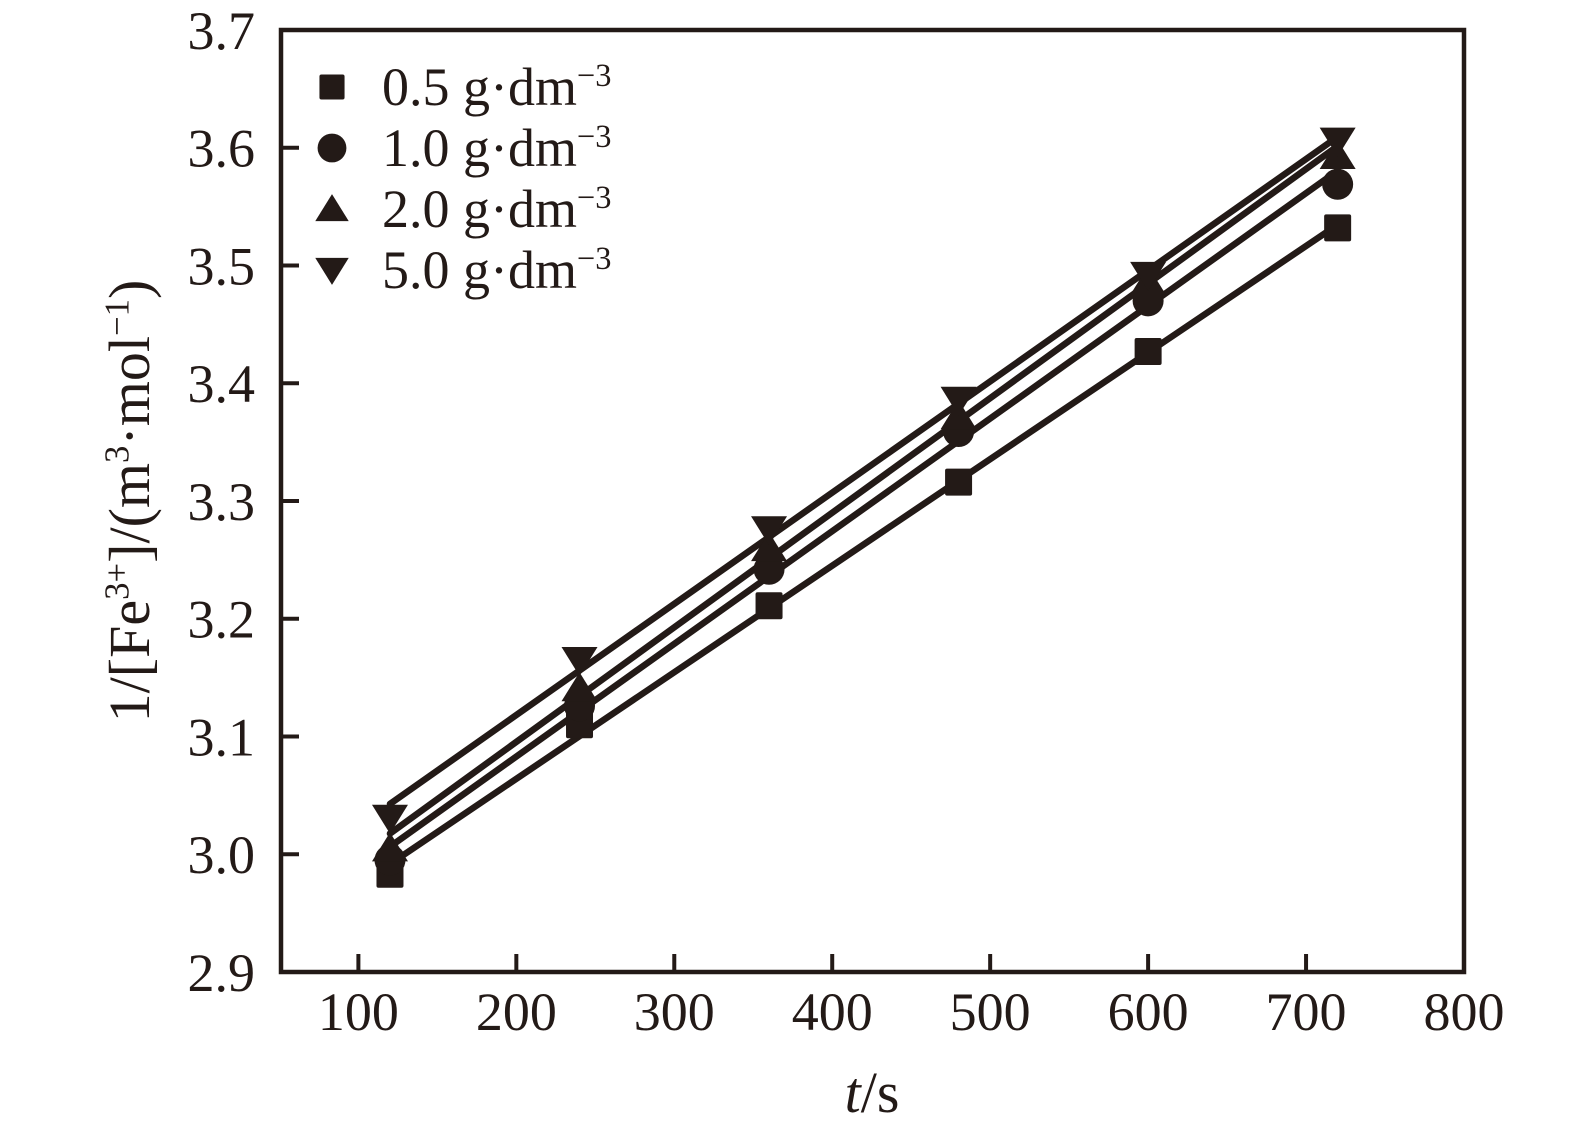  I want to click on x-axis-title: t/s, so click(872, 1093).